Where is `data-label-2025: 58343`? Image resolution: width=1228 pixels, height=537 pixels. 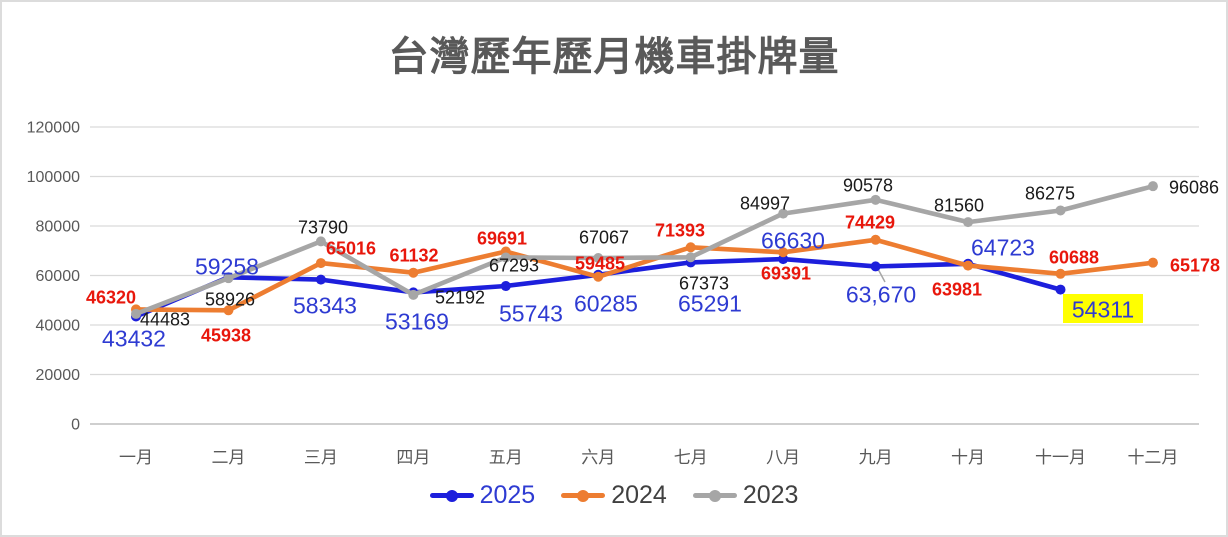 data-label-2025: 58343 is located at coordinates (325, 305).